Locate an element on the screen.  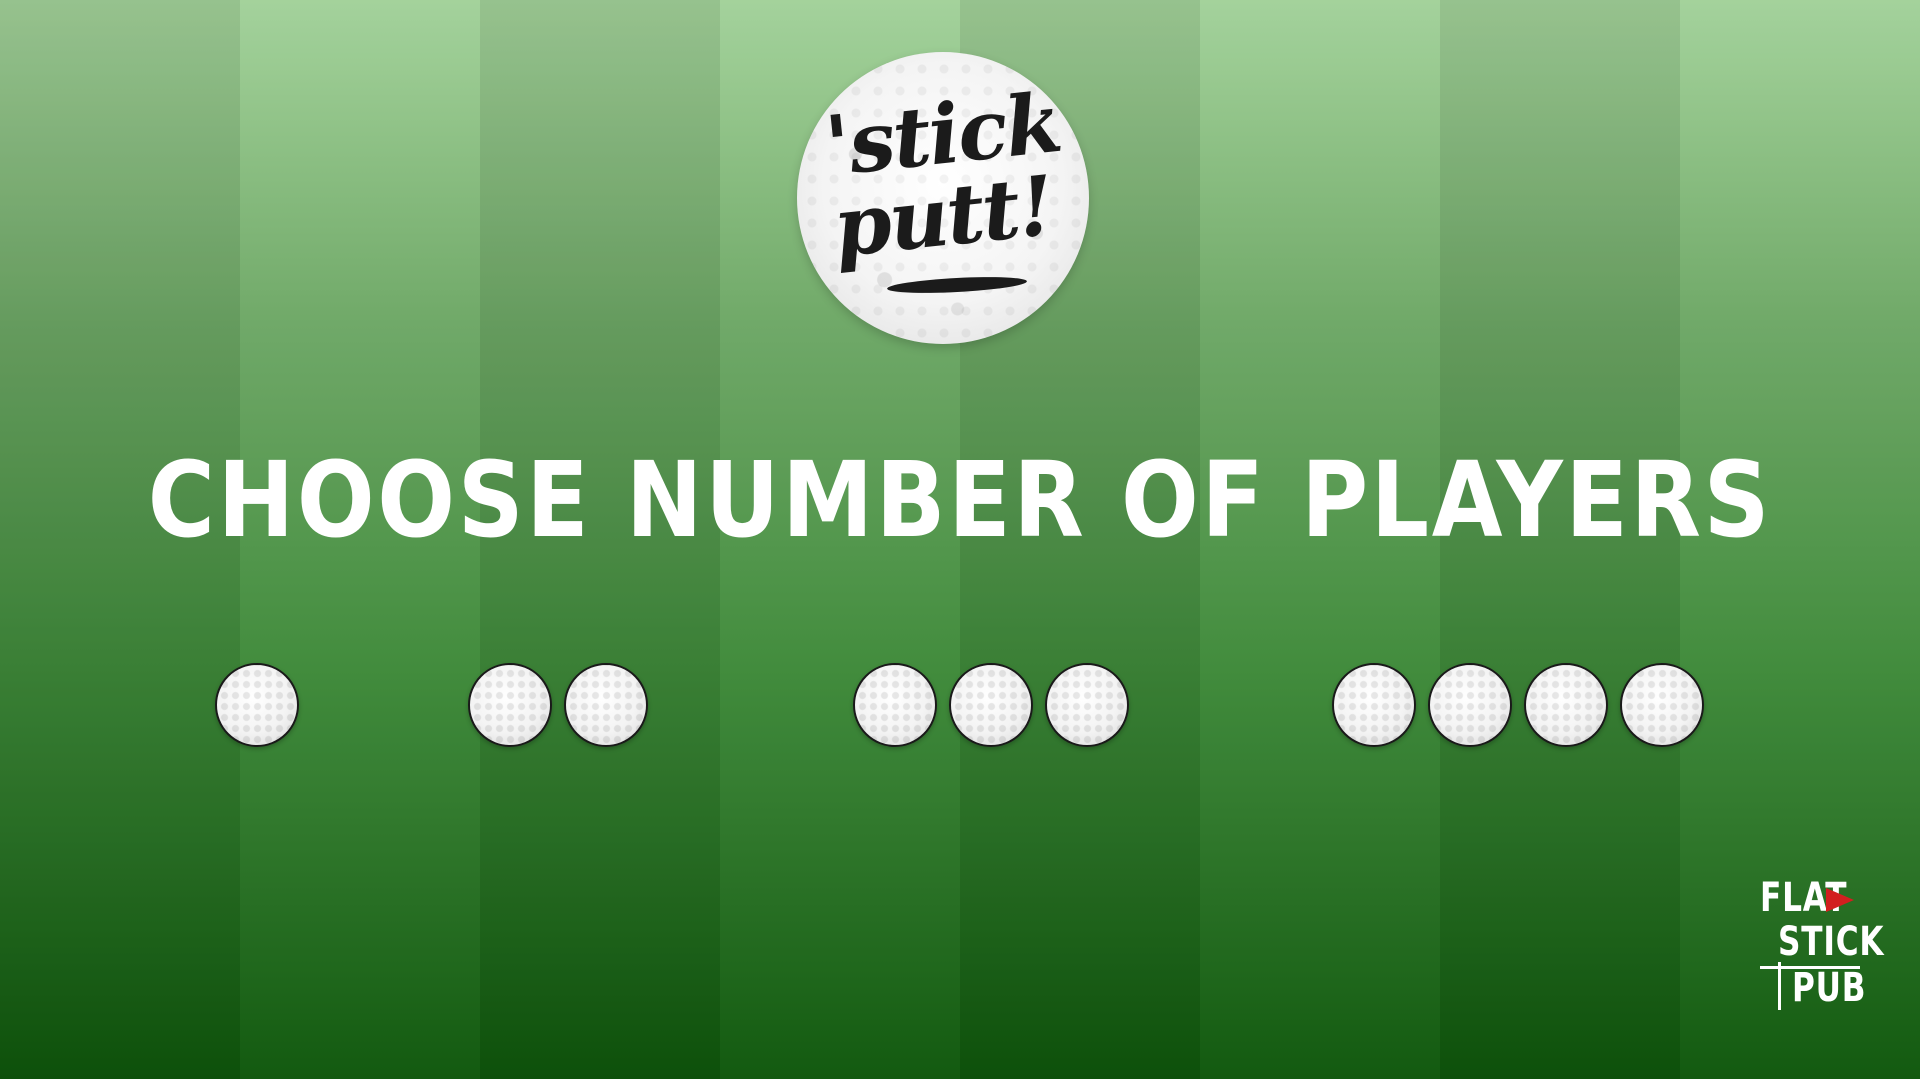
stick-putt-logo: 'stick putt! is located at coordinates (943, 198).